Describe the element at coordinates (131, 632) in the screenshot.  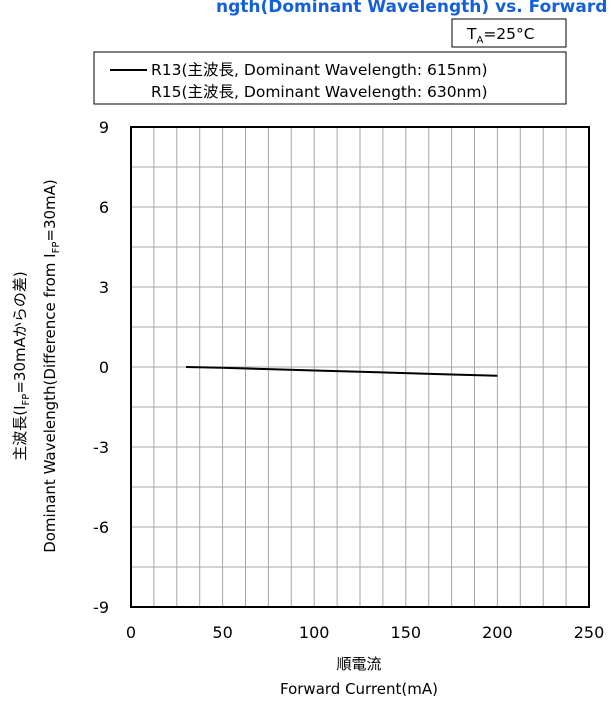
I see `x-tick-label: 0` at that location.